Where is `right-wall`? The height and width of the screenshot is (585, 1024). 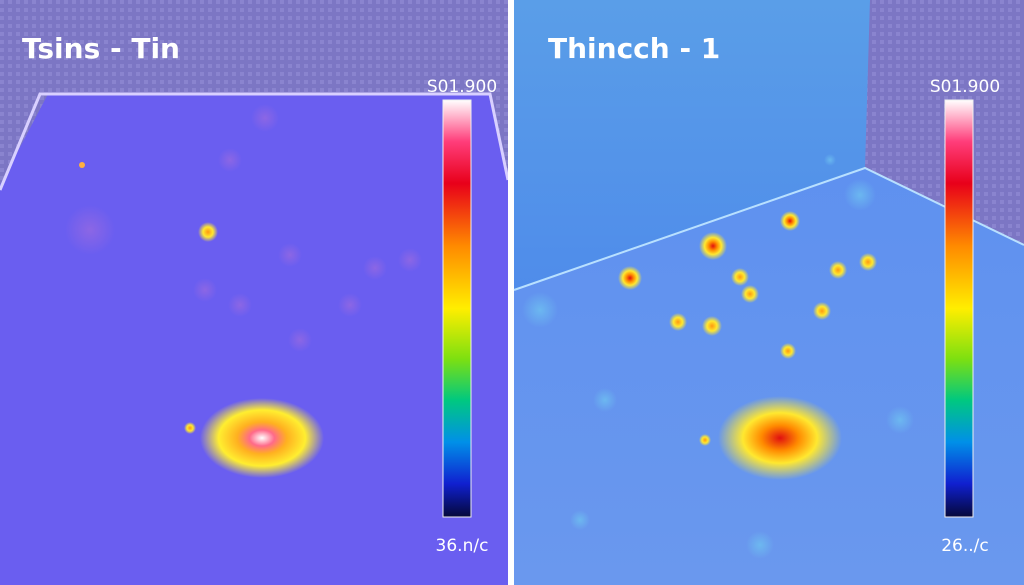
right-wall is located at coordinates (499, 90).